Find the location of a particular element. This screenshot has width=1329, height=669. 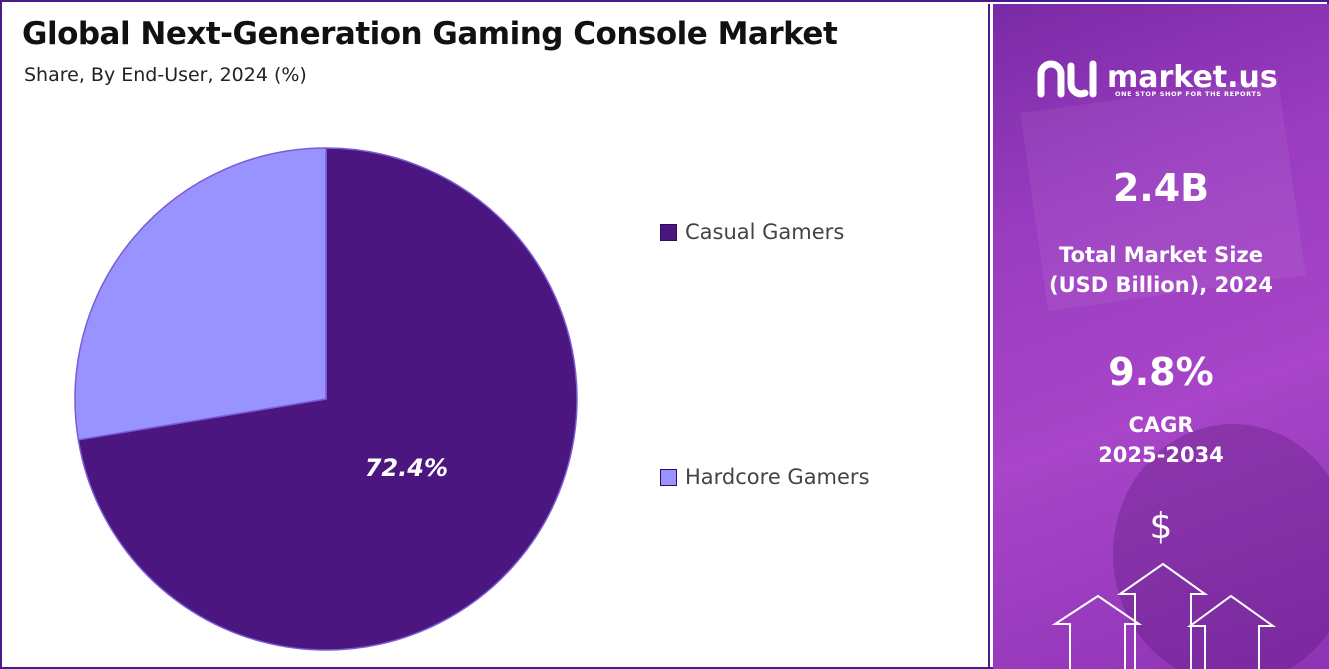

cagr-label-line1: CAGR is located at coordinates (1161, 425).